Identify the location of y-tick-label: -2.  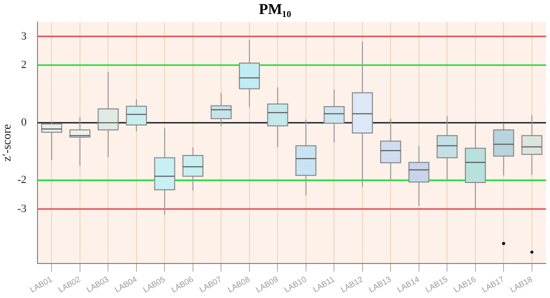
(22, 180).